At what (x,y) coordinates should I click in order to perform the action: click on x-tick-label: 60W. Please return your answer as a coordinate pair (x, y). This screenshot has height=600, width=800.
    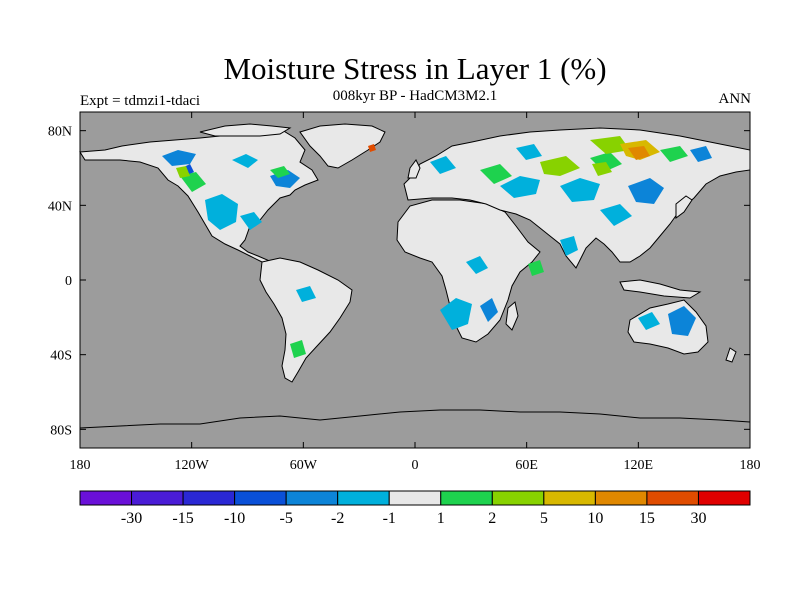
    Looking at the image, I should click on (304, 465).